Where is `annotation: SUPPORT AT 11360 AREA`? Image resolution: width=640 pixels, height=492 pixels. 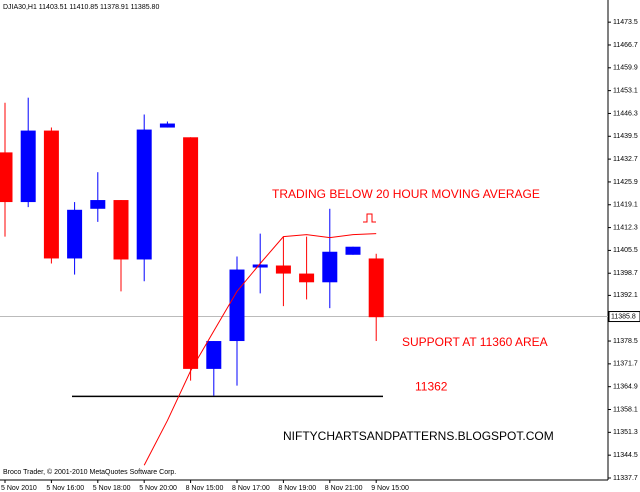
annotation: SUPPORT AT 11360 AREA is located at coordinates (475, 342).